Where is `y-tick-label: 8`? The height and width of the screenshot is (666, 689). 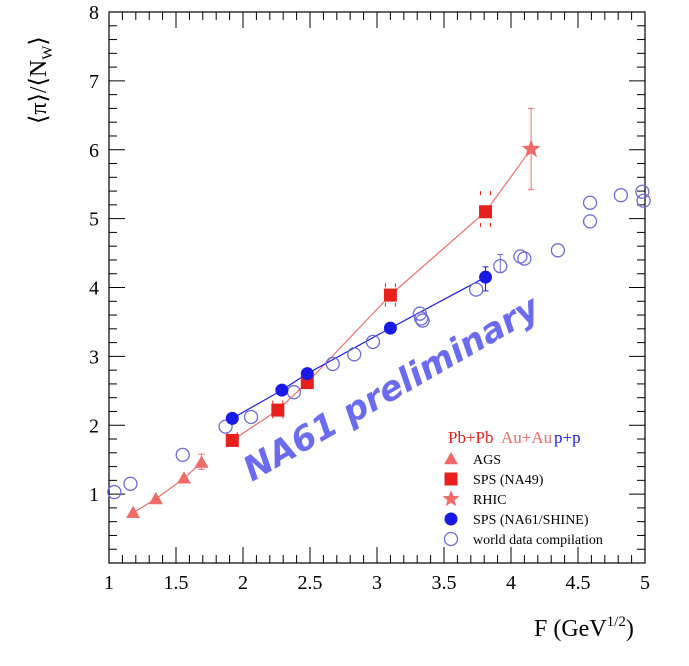 y-tick-label: 8 is located at coordinates (94, 13).